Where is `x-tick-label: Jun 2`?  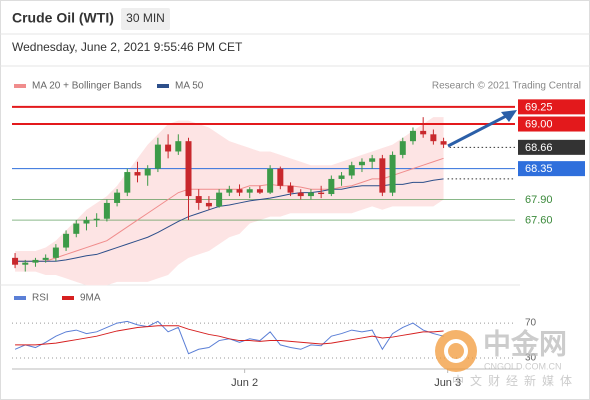
x-tick-label: Jun 2 is located at coordinates (244, 383).